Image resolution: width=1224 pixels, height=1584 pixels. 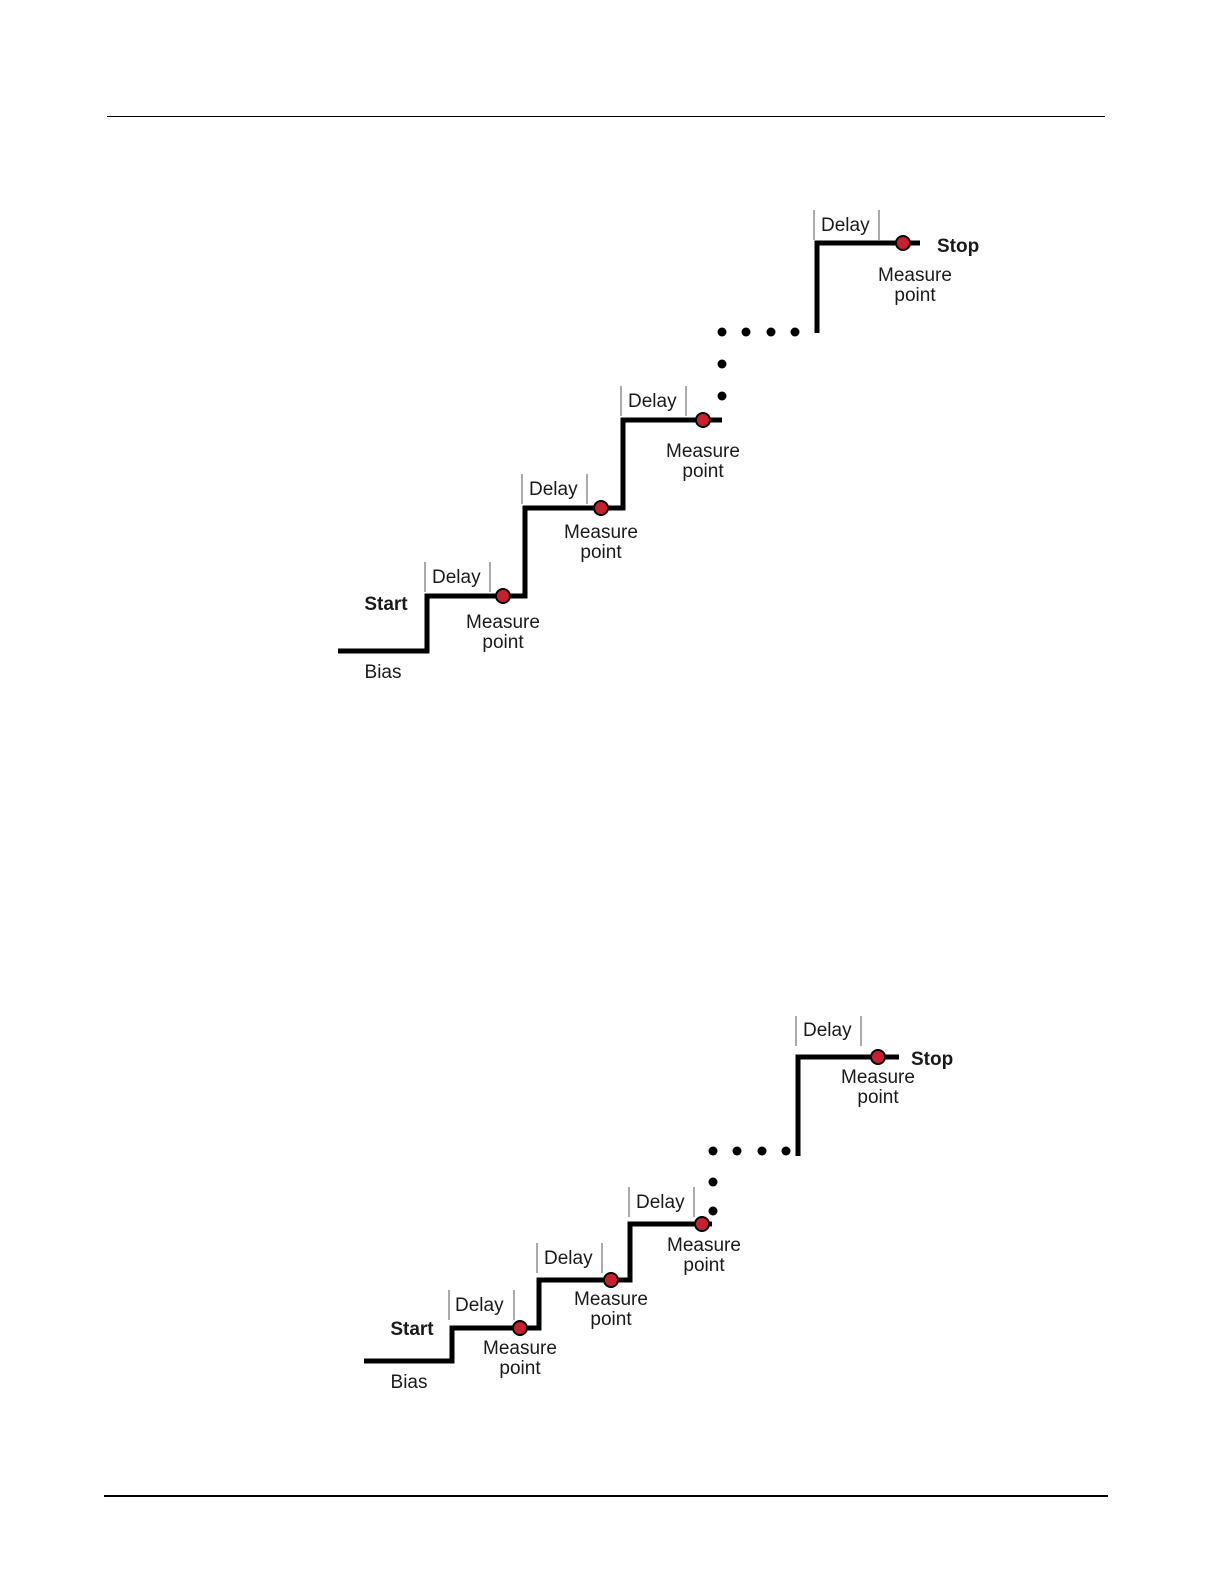 What do you see at coordinates (606, 1496) in the screenshot?
I see `footer-rule` at bounding box center [606, 1496].